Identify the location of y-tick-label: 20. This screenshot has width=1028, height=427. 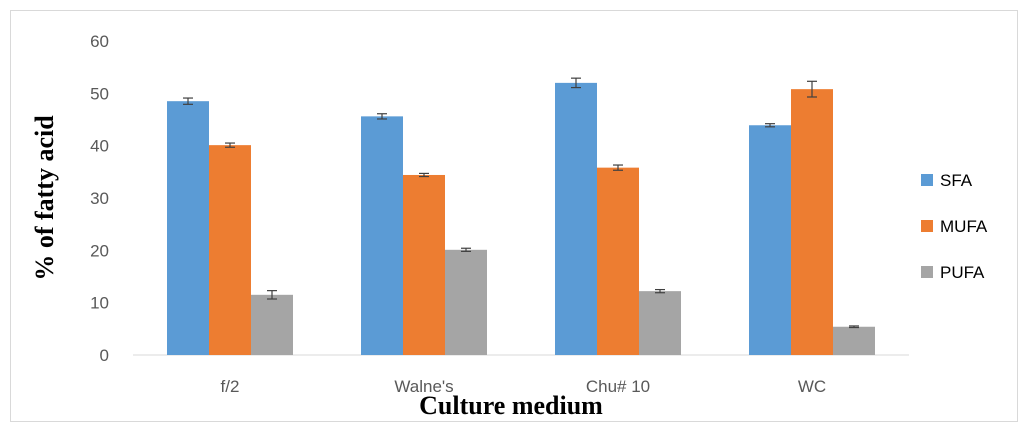
(99, 250).